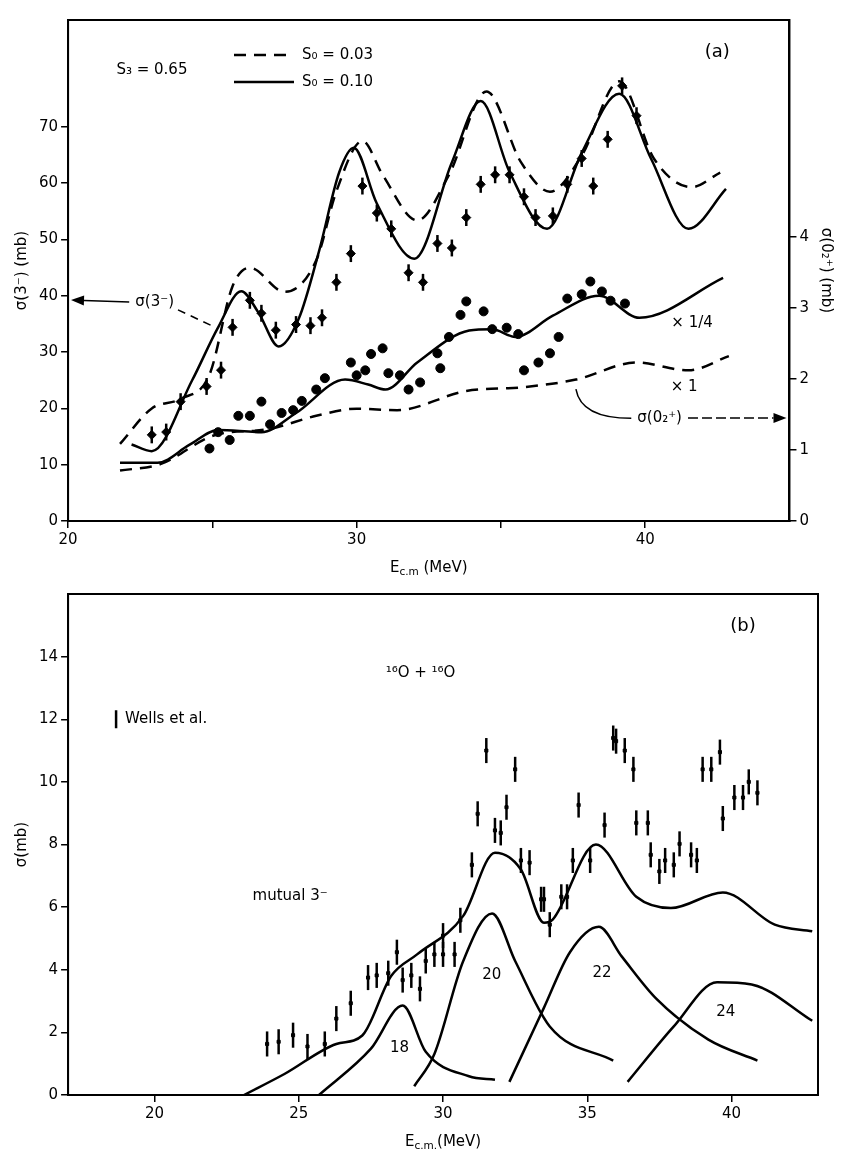 The width and height of the screenshot is (846, 1164). What do you see at coordinates (804, 448) in the screenshot?
I see `y2-tick-label: 1` at bounding box center [804, 448].